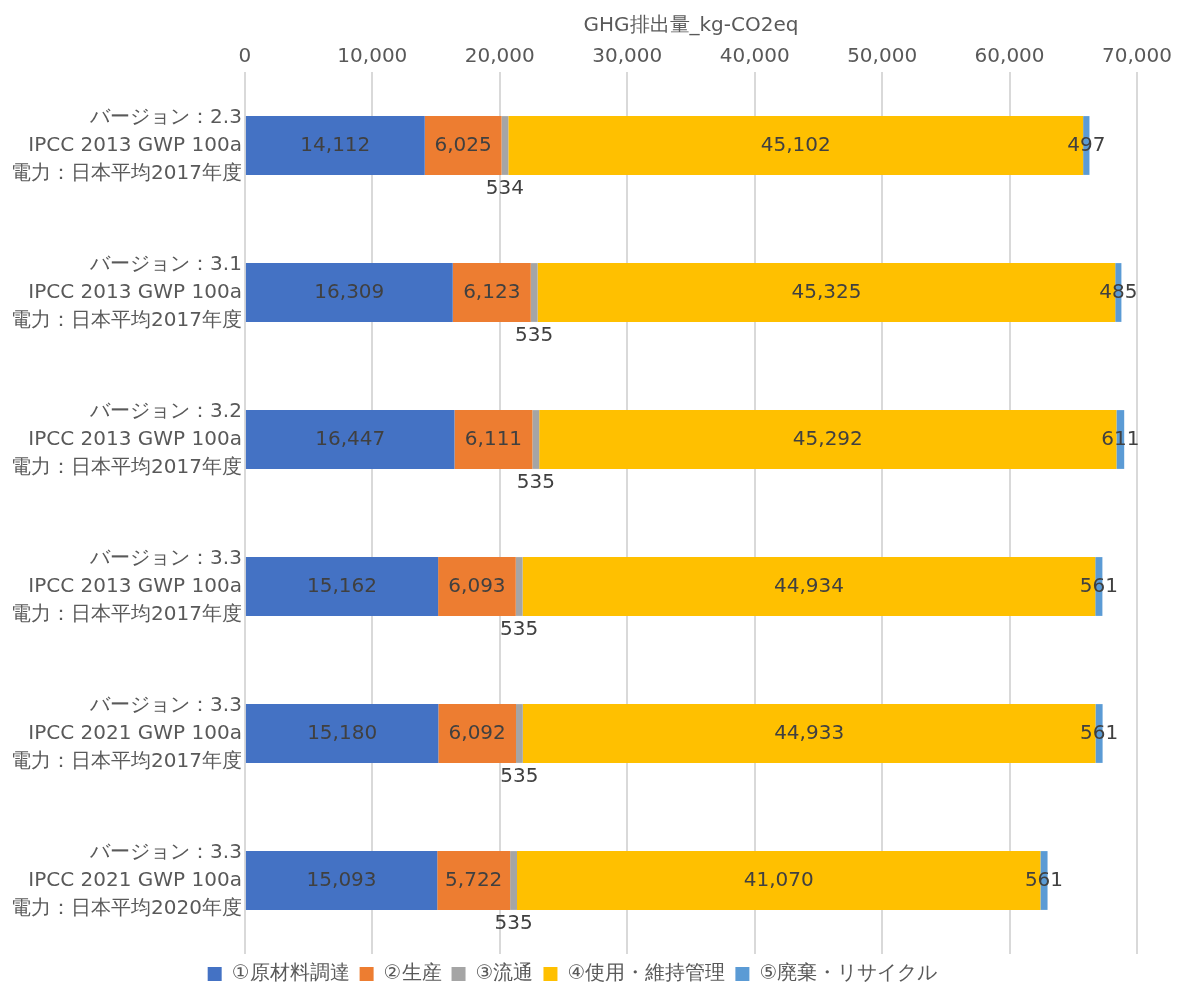  I want to click on legend-label: ⑤廃棄・リサイクル, so click(848, 972).